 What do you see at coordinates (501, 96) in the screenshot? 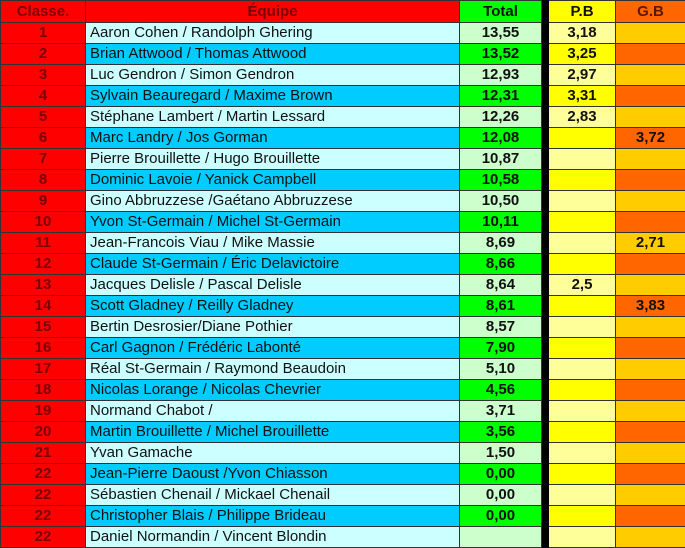
I see `total-cell: 12,31` at bounding box center [501, 96].